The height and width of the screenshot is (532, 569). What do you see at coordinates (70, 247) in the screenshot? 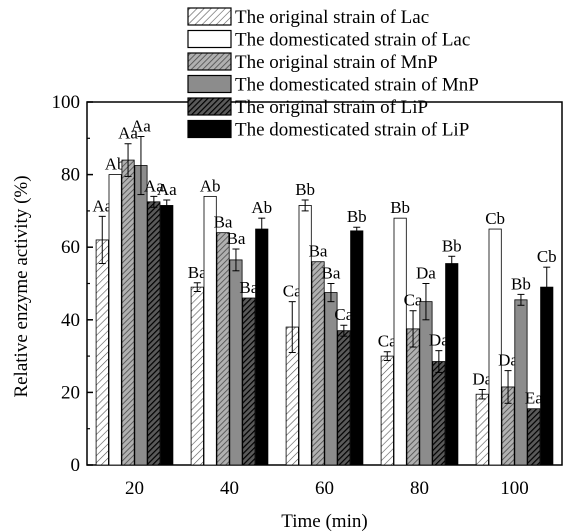
I see `y-tick-label: 60` at bounding box center [70, 247].